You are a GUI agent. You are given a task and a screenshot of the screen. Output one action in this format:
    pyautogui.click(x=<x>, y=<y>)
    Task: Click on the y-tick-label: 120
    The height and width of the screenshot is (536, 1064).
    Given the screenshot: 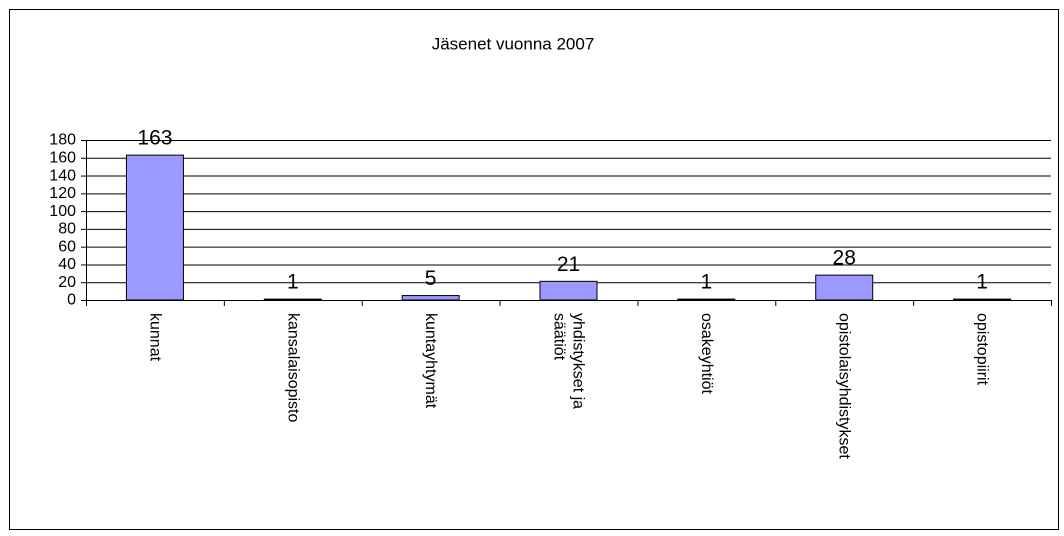 What is the action you would take?
    pyautogui.click(x=62, y=193)
    